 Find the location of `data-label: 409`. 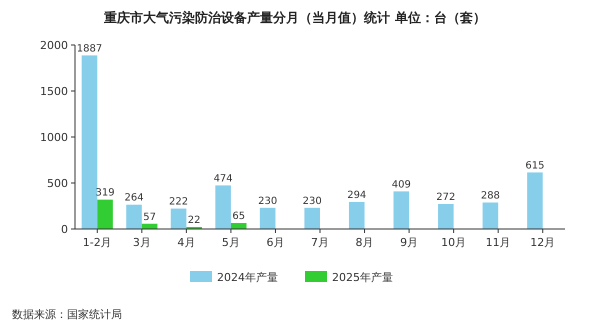

data-label: 409 is located at coordinates (401, 184).